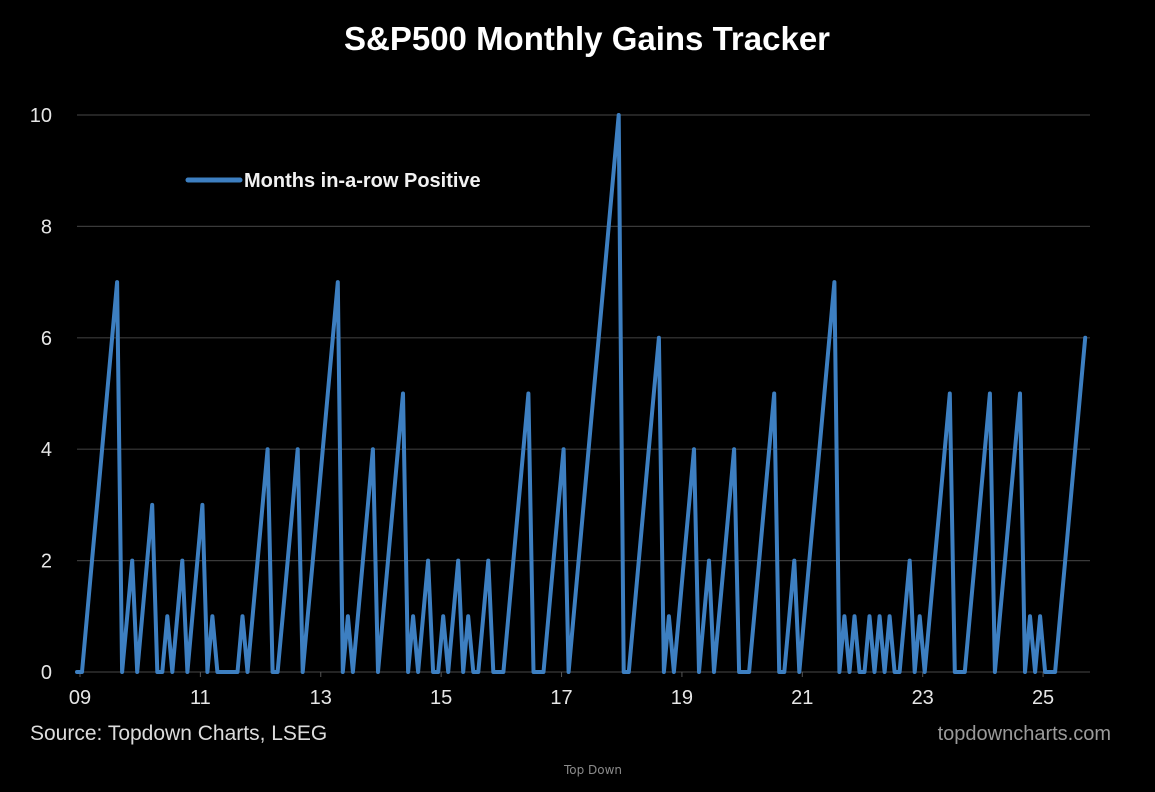 The width and height of the screenshot is (1155, 792). I want to click on x-tick-label: 09, so click(80, 698).